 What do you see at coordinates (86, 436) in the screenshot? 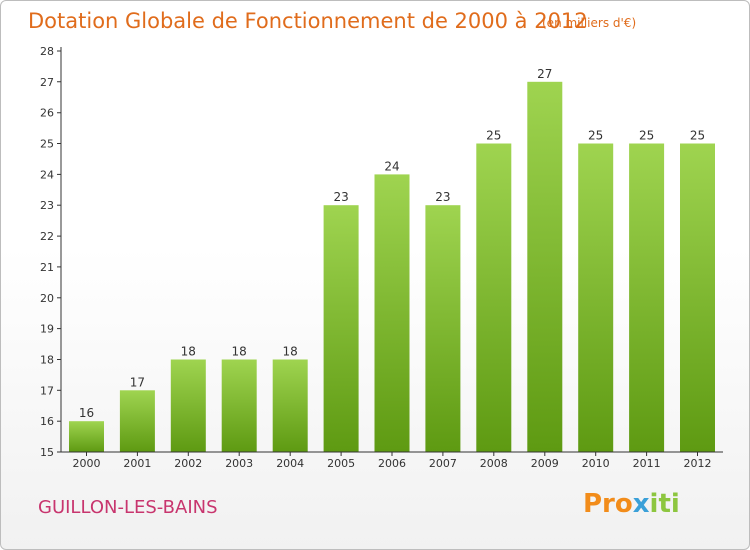
I see `bar-2000` at bounding box center [86, 436].